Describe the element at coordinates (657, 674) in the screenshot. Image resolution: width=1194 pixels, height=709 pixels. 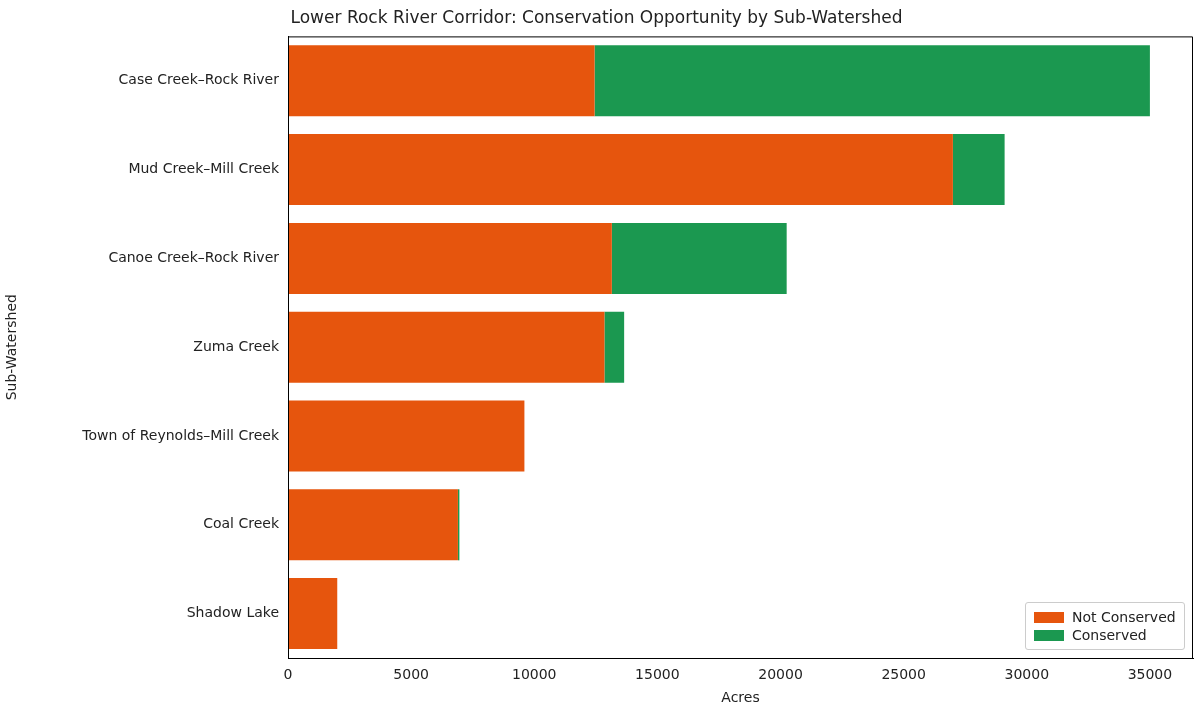
I see `x-tick-label: 15000` at that location.